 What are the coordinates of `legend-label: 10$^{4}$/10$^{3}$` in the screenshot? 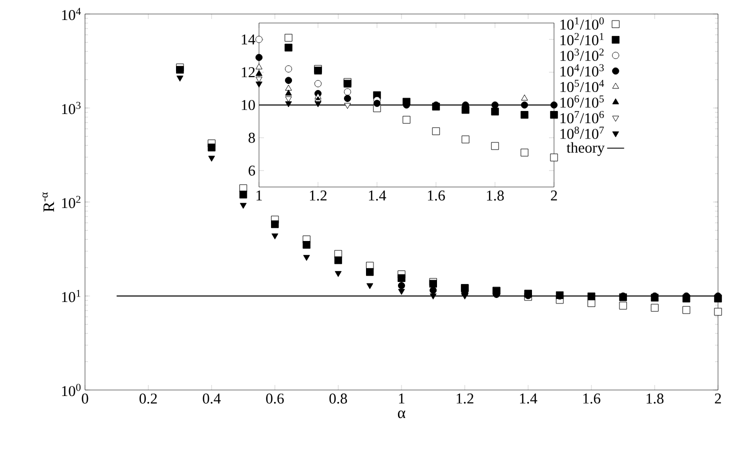 It's located at (582, 70).